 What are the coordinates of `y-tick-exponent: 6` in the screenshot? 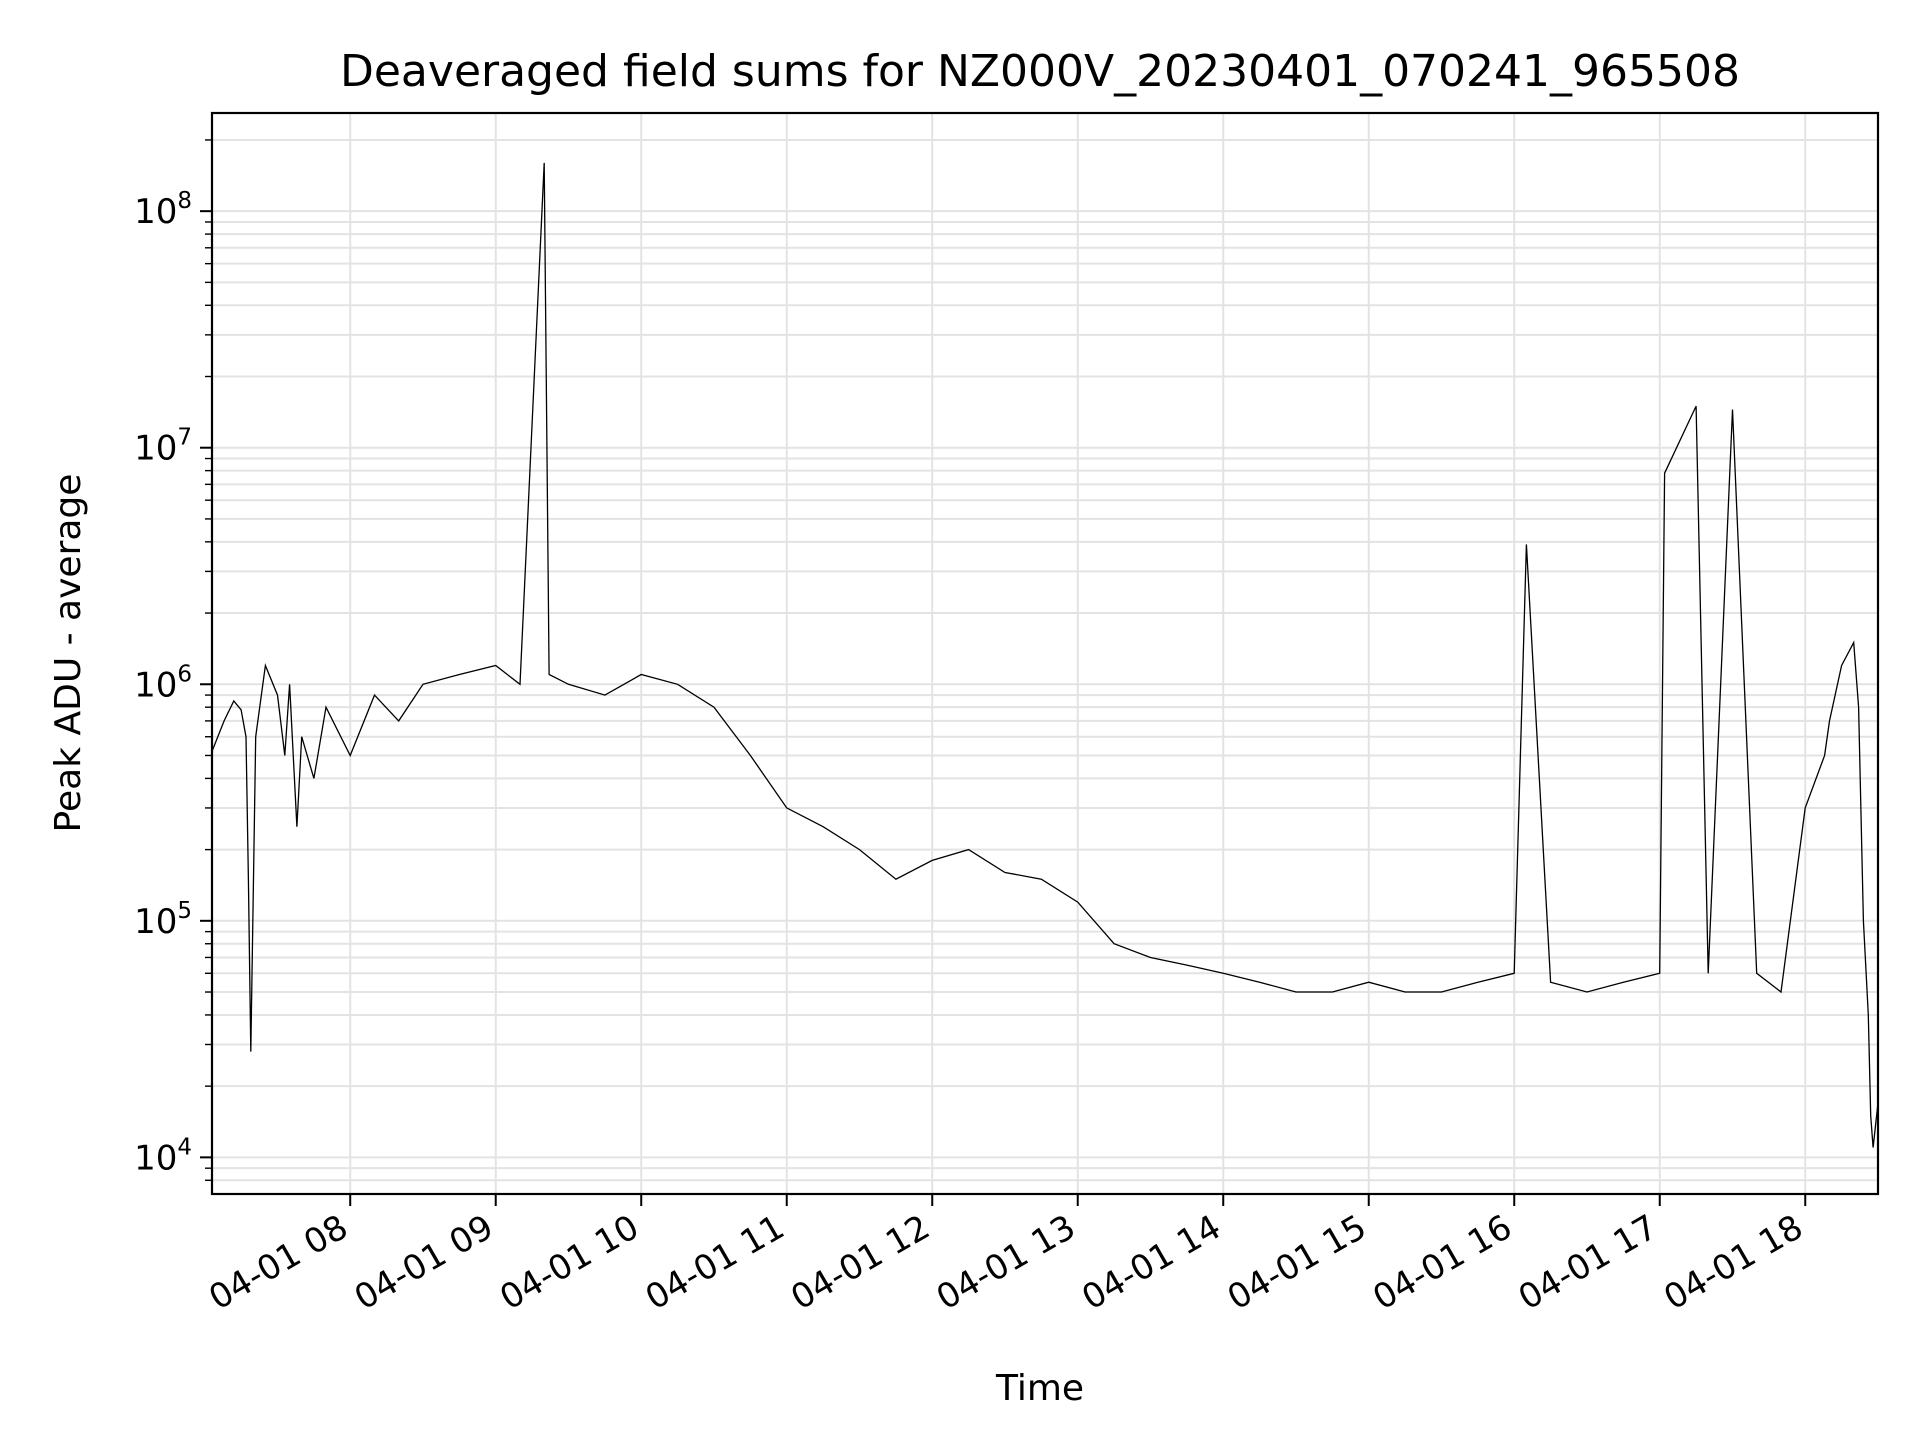 It's located at (184, 674).